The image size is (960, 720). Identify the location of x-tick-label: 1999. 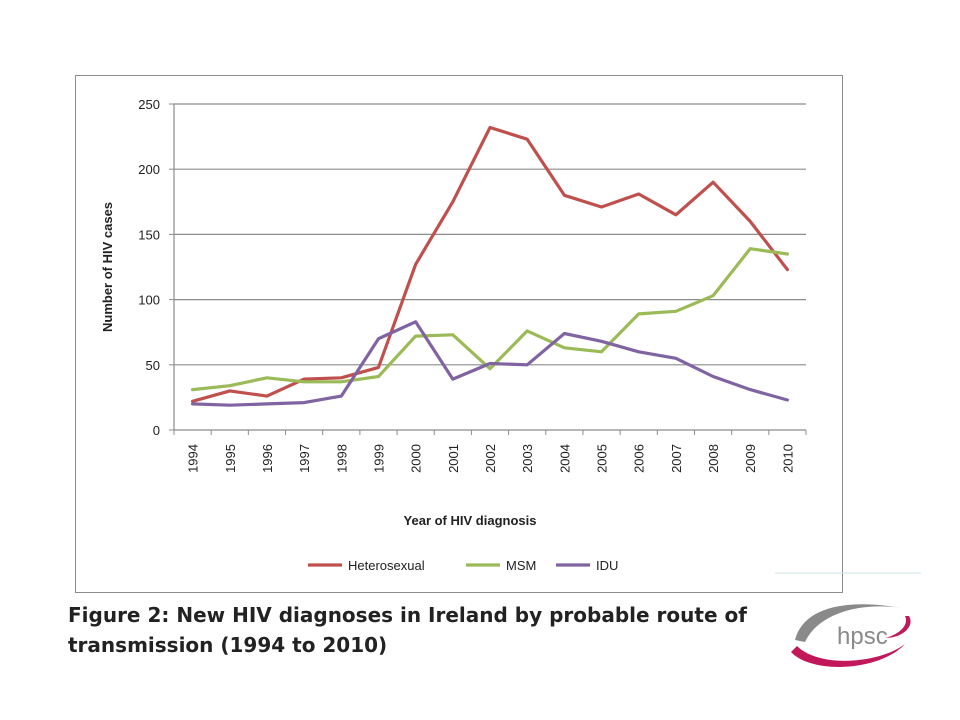
(378, 458).